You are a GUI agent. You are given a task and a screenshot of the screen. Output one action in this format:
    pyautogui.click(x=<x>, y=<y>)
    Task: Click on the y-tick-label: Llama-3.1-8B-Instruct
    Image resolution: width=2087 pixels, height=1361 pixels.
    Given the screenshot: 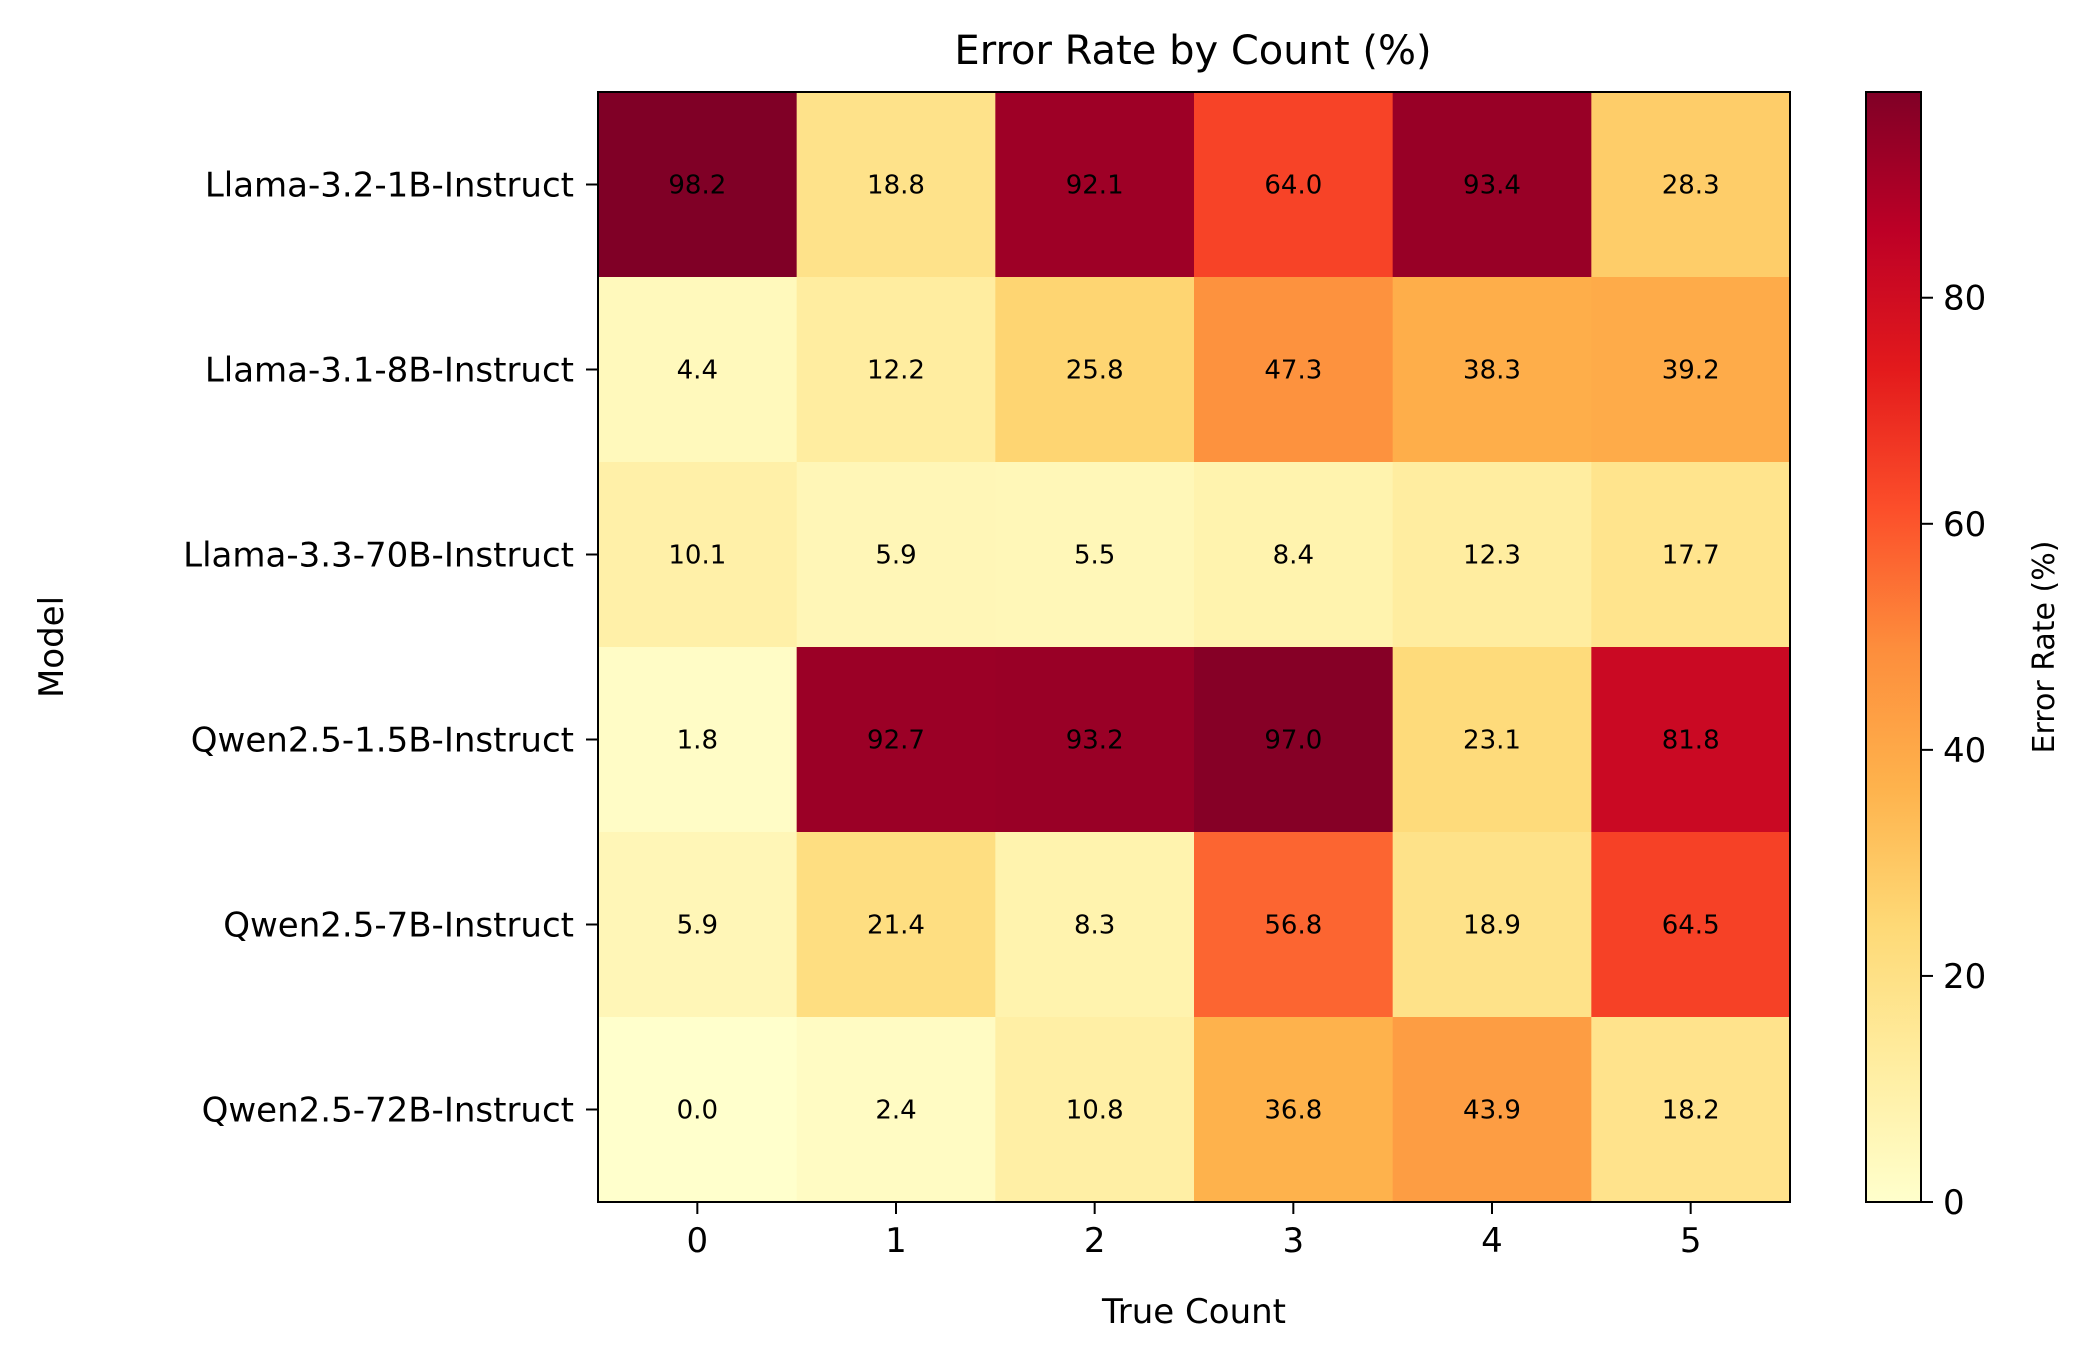 What is the action you would take?
    pyautogui.click(x=389, y=371)
    